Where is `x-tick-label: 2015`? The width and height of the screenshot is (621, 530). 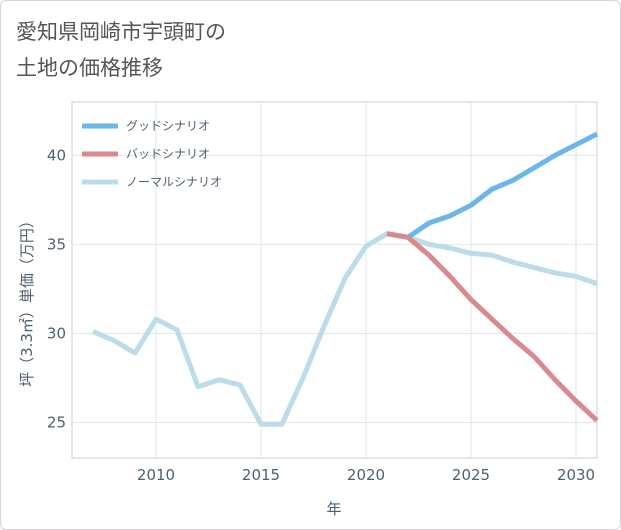 x-tick-label: 2015 is located at coordinates (261, 475).